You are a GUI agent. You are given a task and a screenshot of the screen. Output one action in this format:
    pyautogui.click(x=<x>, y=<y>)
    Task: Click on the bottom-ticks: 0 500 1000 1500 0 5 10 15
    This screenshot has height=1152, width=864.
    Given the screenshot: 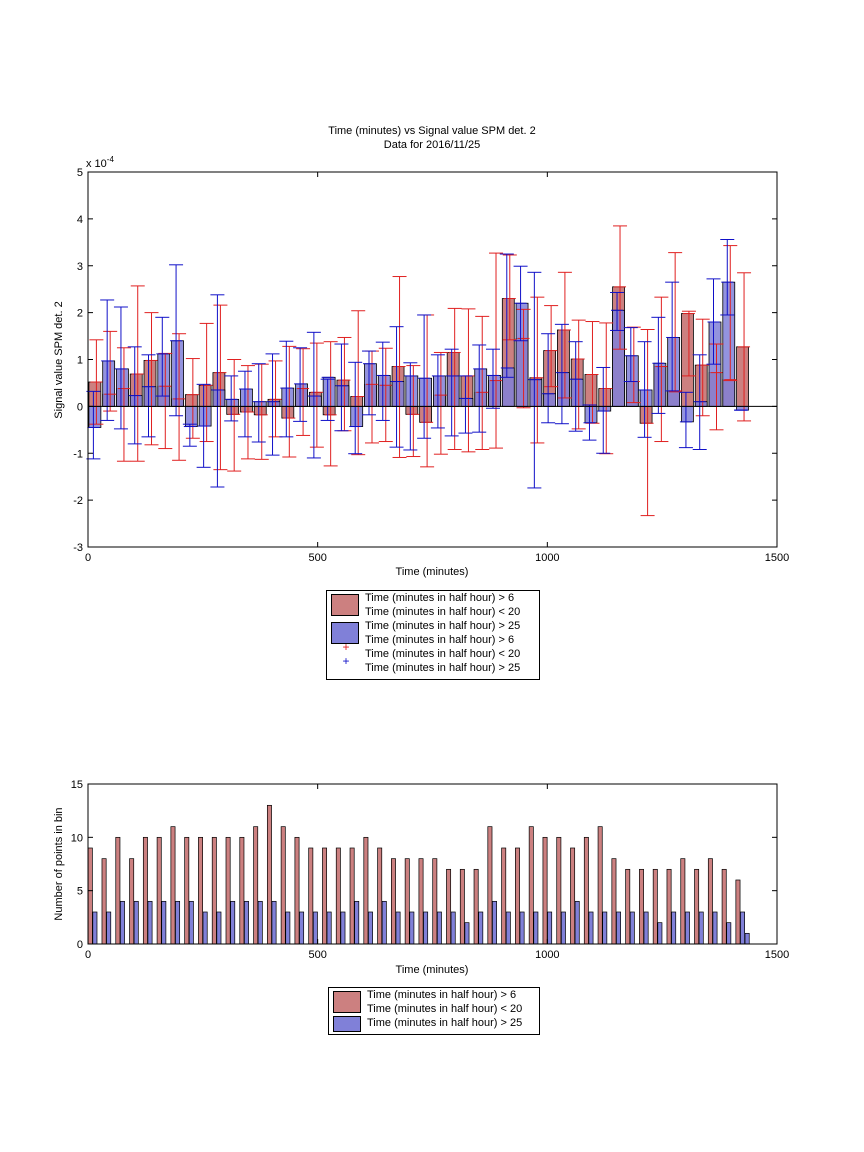 What is the action you would take?
    pyautogui.click(x=430, y=870)
    